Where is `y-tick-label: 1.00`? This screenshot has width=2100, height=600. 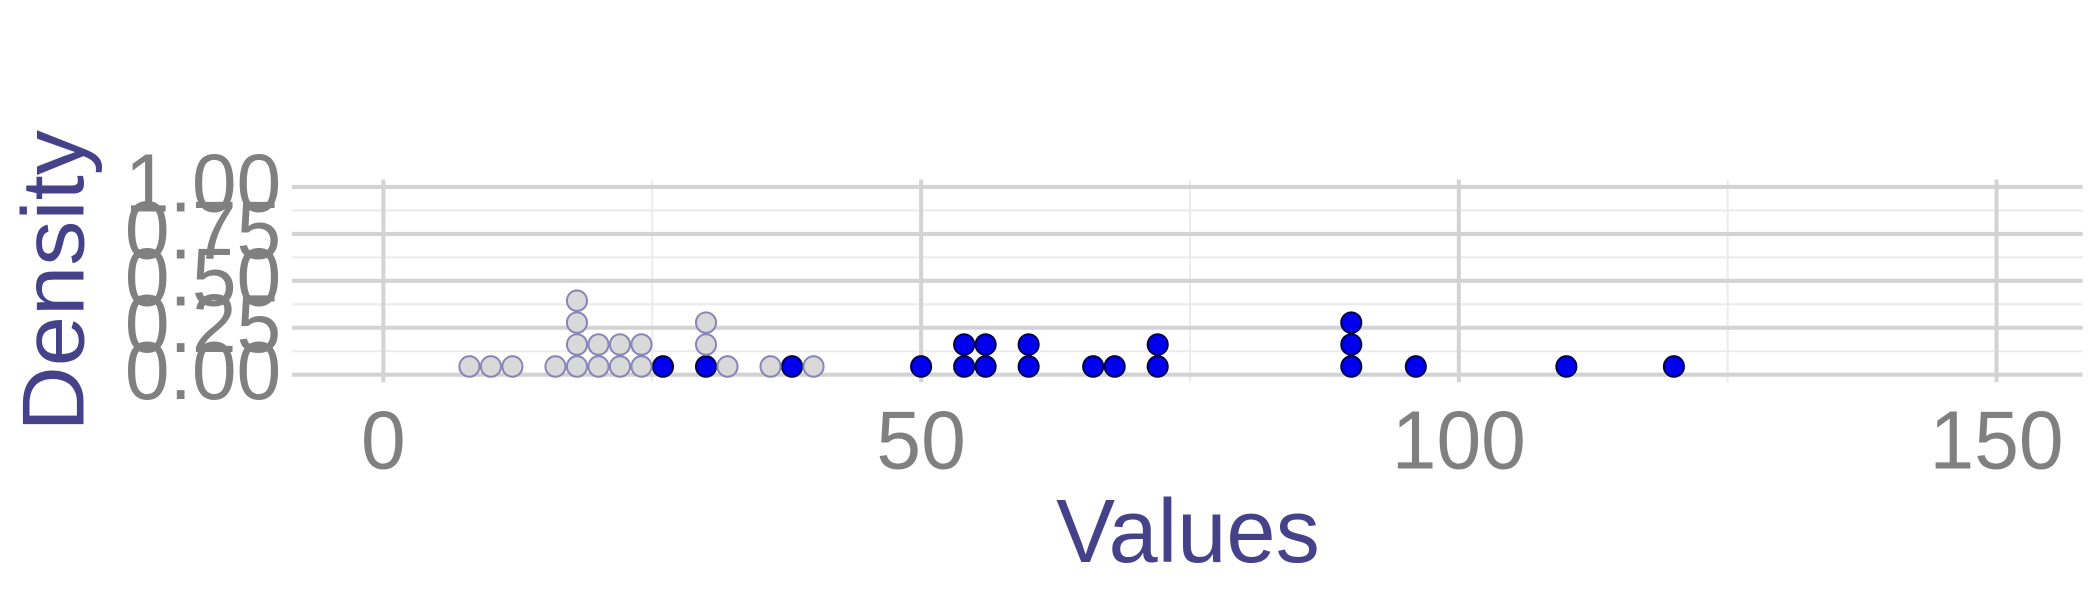 y-tick-label: 1.00 is located at coordinates (203, 184).